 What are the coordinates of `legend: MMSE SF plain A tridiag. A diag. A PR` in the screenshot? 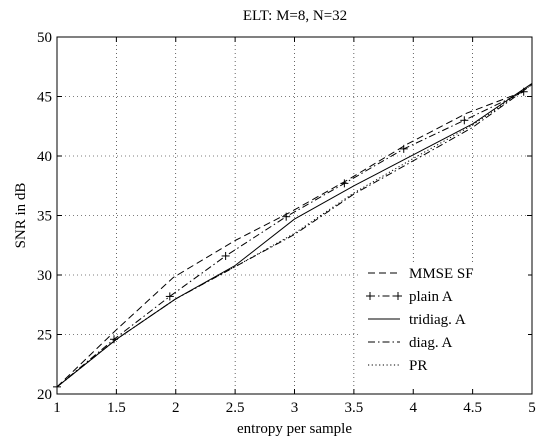 It's located at (420, 320).